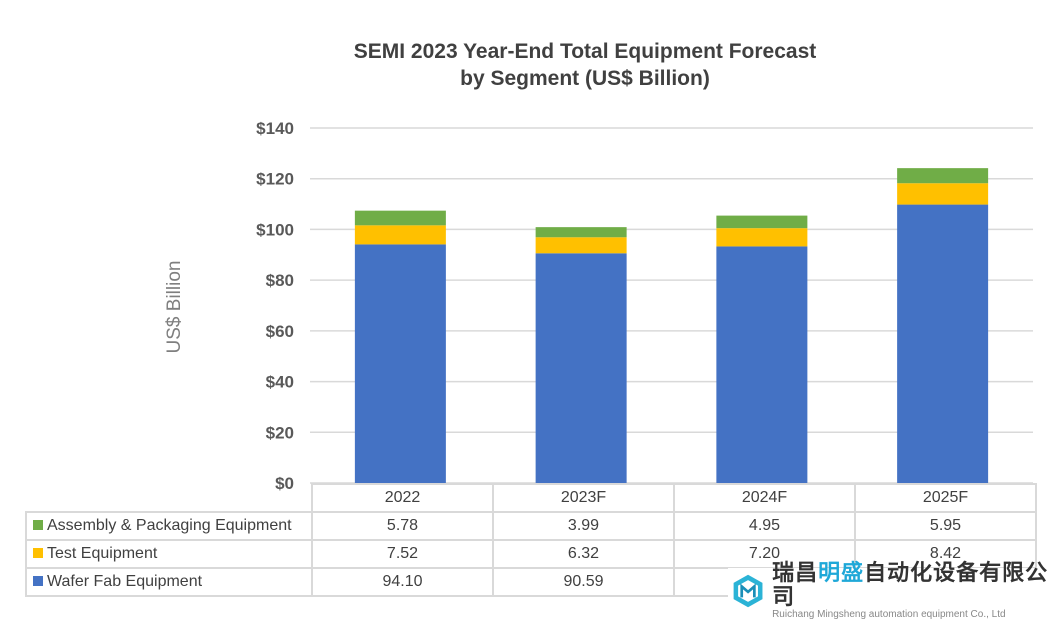 This screenshot has height=621, width=1056. Describe the element at coordinates (402, 554) in the screenshot. I see `data-cell: 7.52` at that location.